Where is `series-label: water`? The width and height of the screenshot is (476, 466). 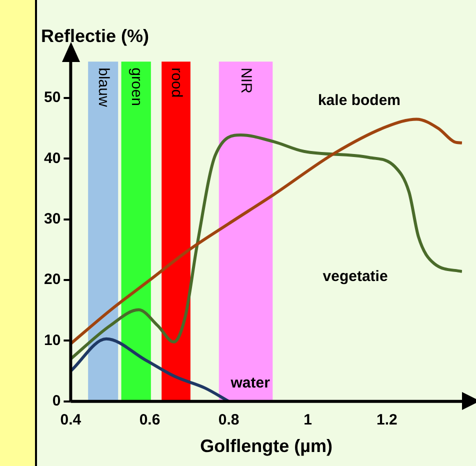 series-label: water is located at coordinates (250, 383).